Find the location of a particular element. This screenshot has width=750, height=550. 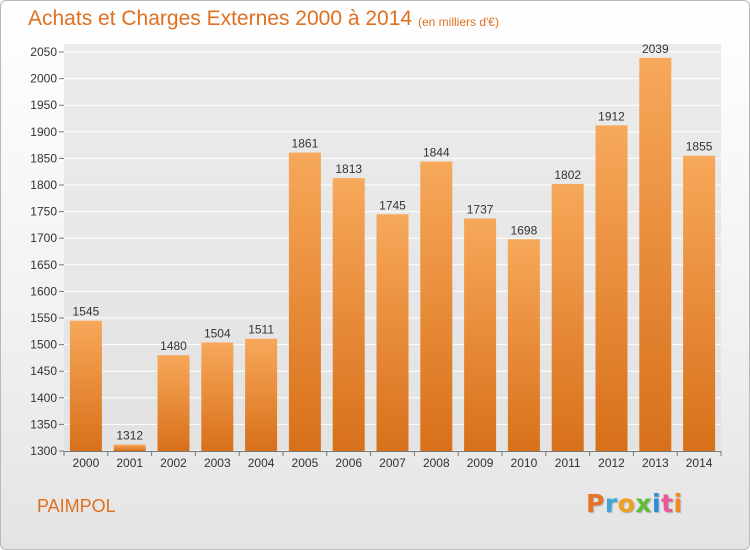

logo-letter: x is located at coordinates (643, 503).